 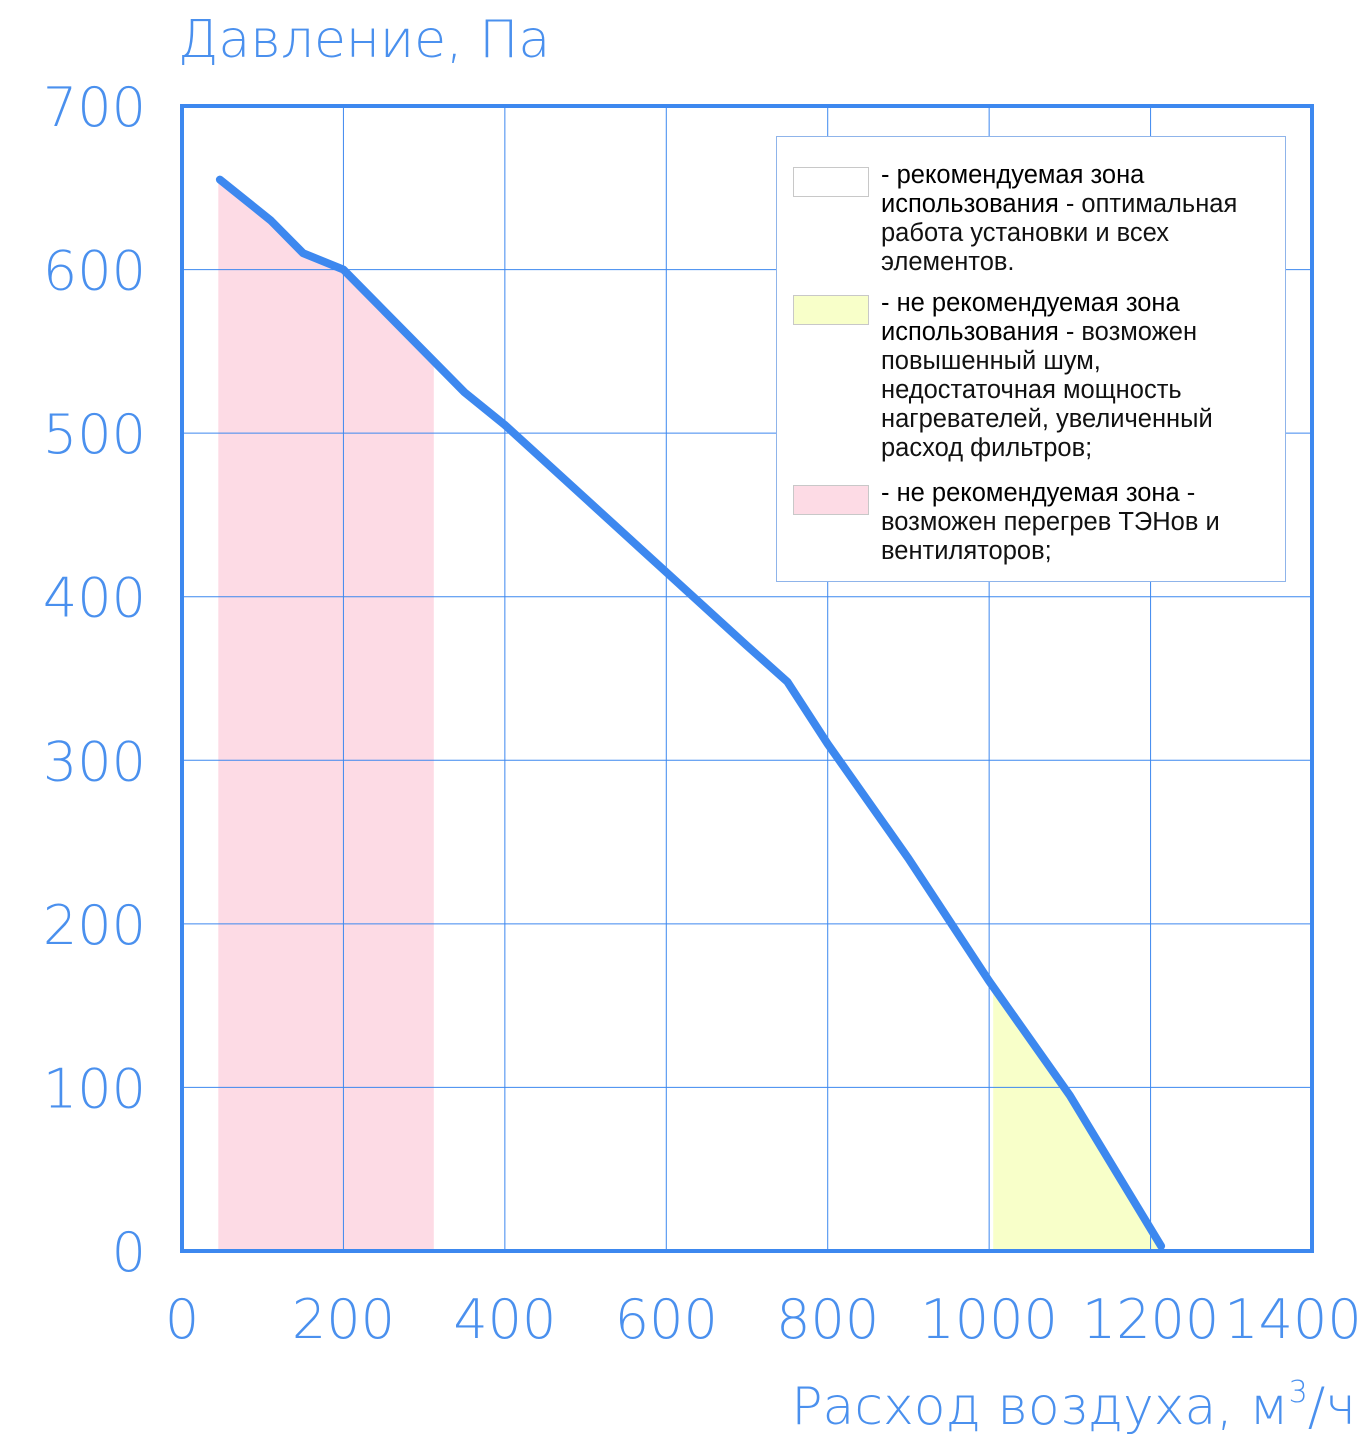 What do you see at coordinates (827, 1319) in the screenshot?
I see `x-tick-label: 800` at bounding box center [827, 1319].